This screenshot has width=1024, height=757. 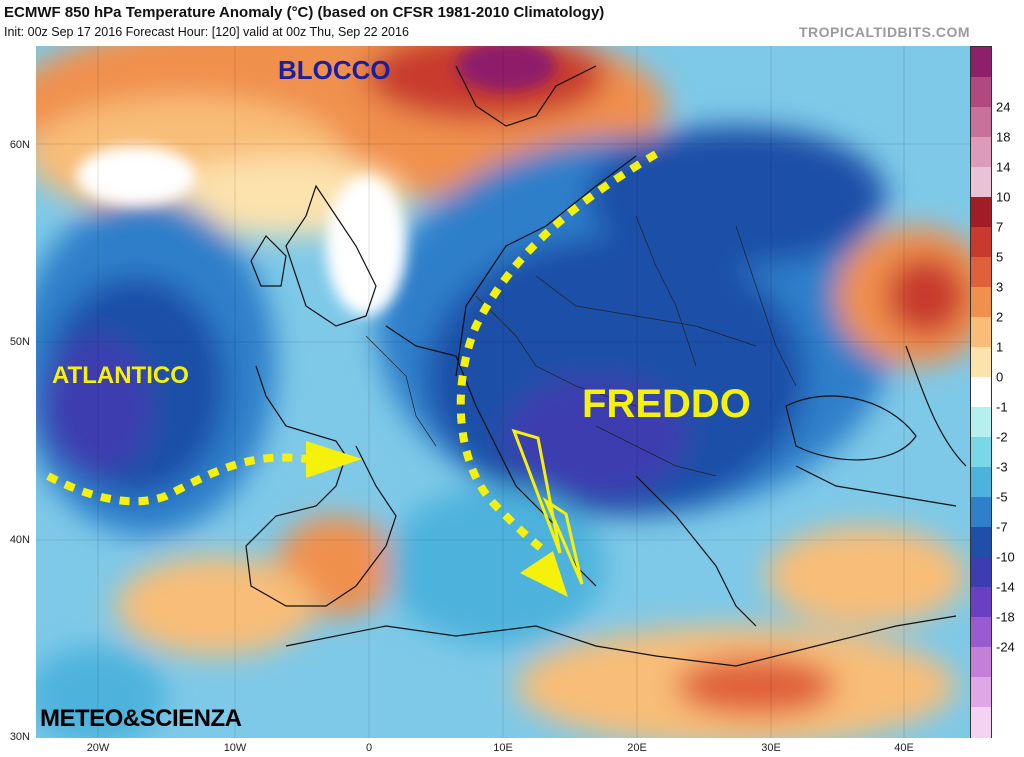 What do you see at coordinates (1000, 377) in the screenshot?
I see `colorbar-label: 0` at bounding box center [1000, 377].